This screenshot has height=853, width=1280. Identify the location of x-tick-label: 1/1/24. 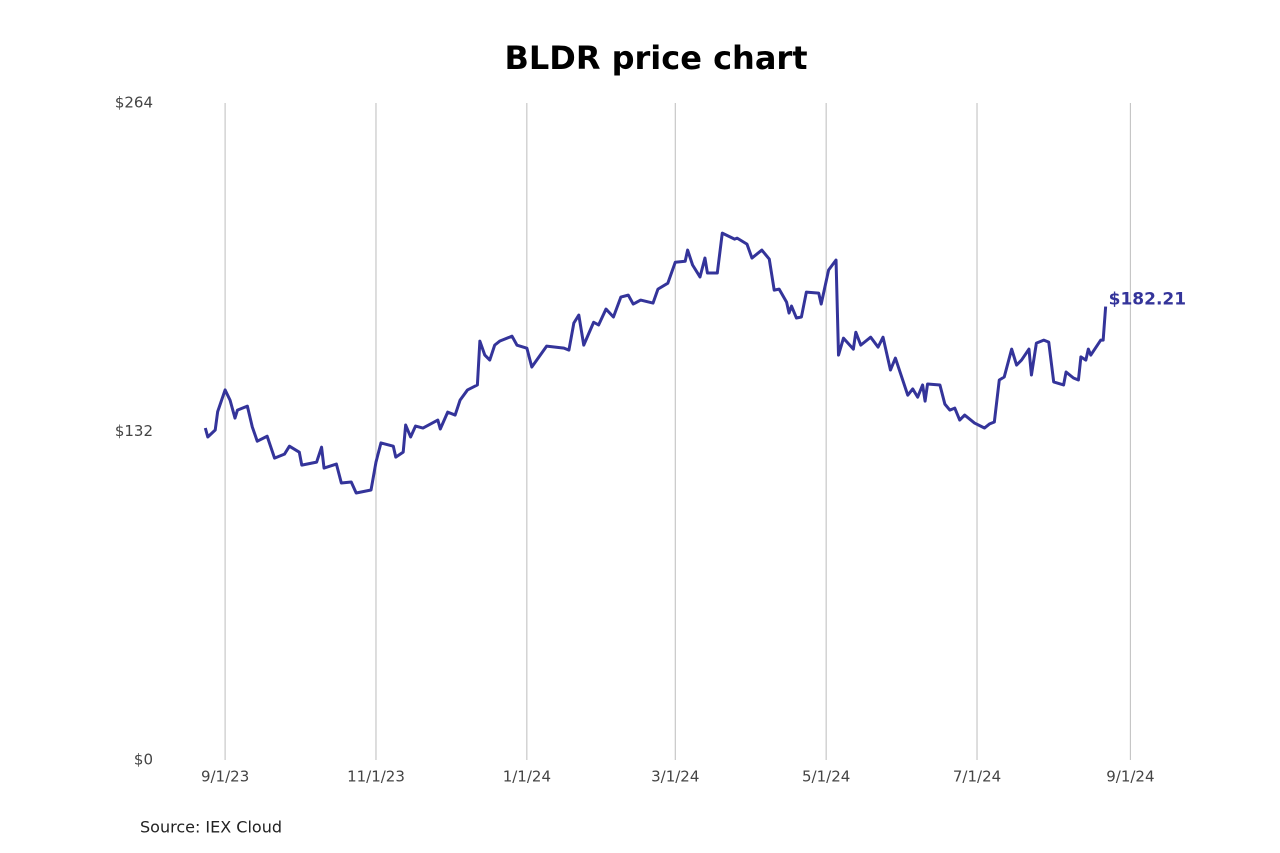
(527, 777).